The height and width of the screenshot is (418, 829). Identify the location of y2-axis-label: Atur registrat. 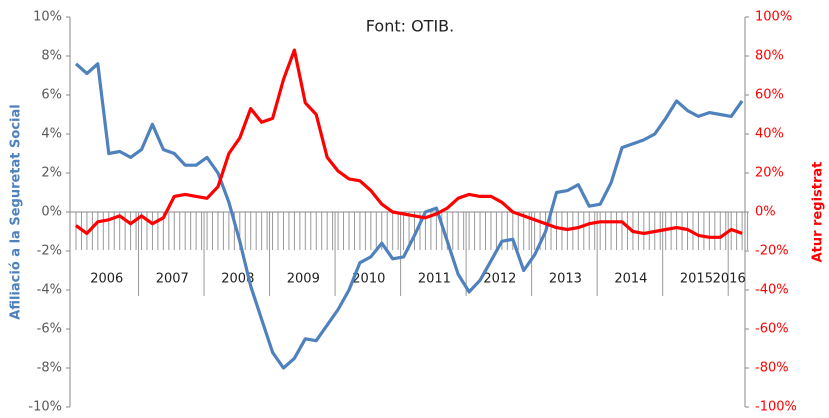
(818, 212).